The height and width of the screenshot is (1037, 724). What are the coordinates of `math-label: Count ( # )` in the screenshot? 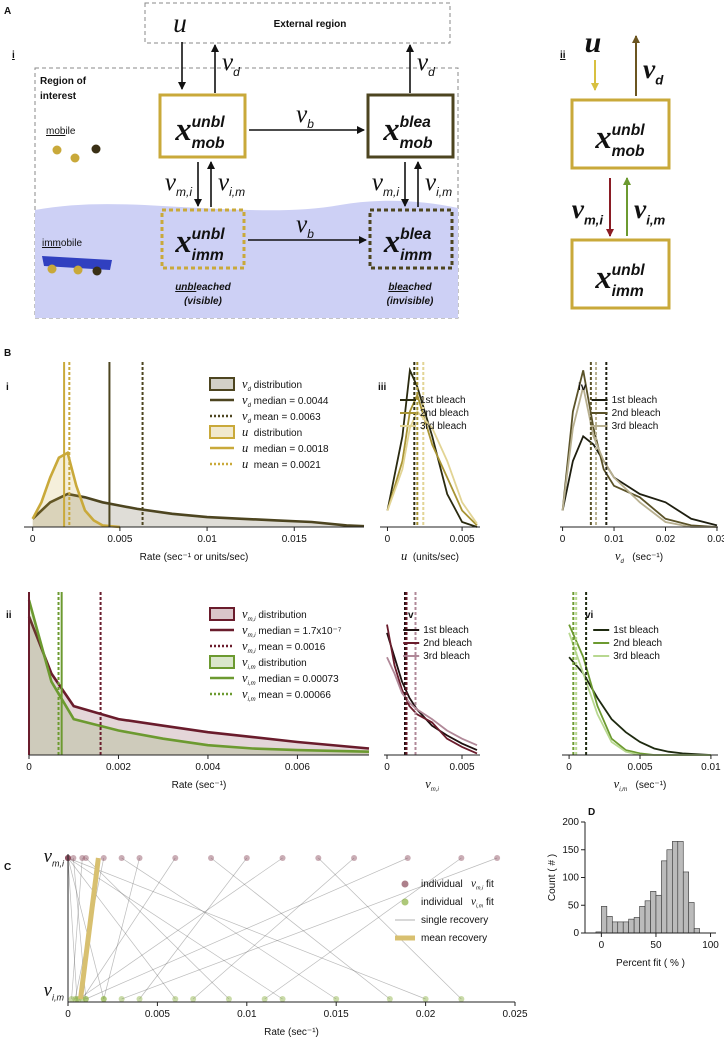 It's located at (552, 877).